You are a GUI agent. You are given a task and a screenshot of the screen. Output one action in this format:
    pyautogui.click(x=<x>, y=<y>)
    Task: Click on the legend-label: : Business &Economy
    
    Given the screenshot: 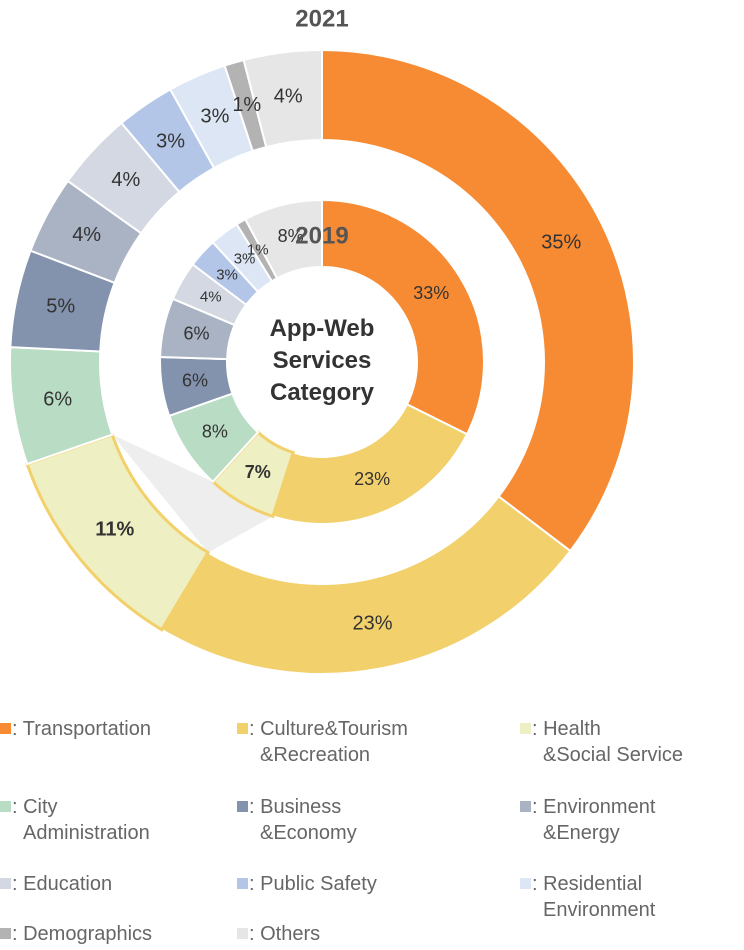 What is the action you would take?
    pyautogui.click(x=303, y=820)
    